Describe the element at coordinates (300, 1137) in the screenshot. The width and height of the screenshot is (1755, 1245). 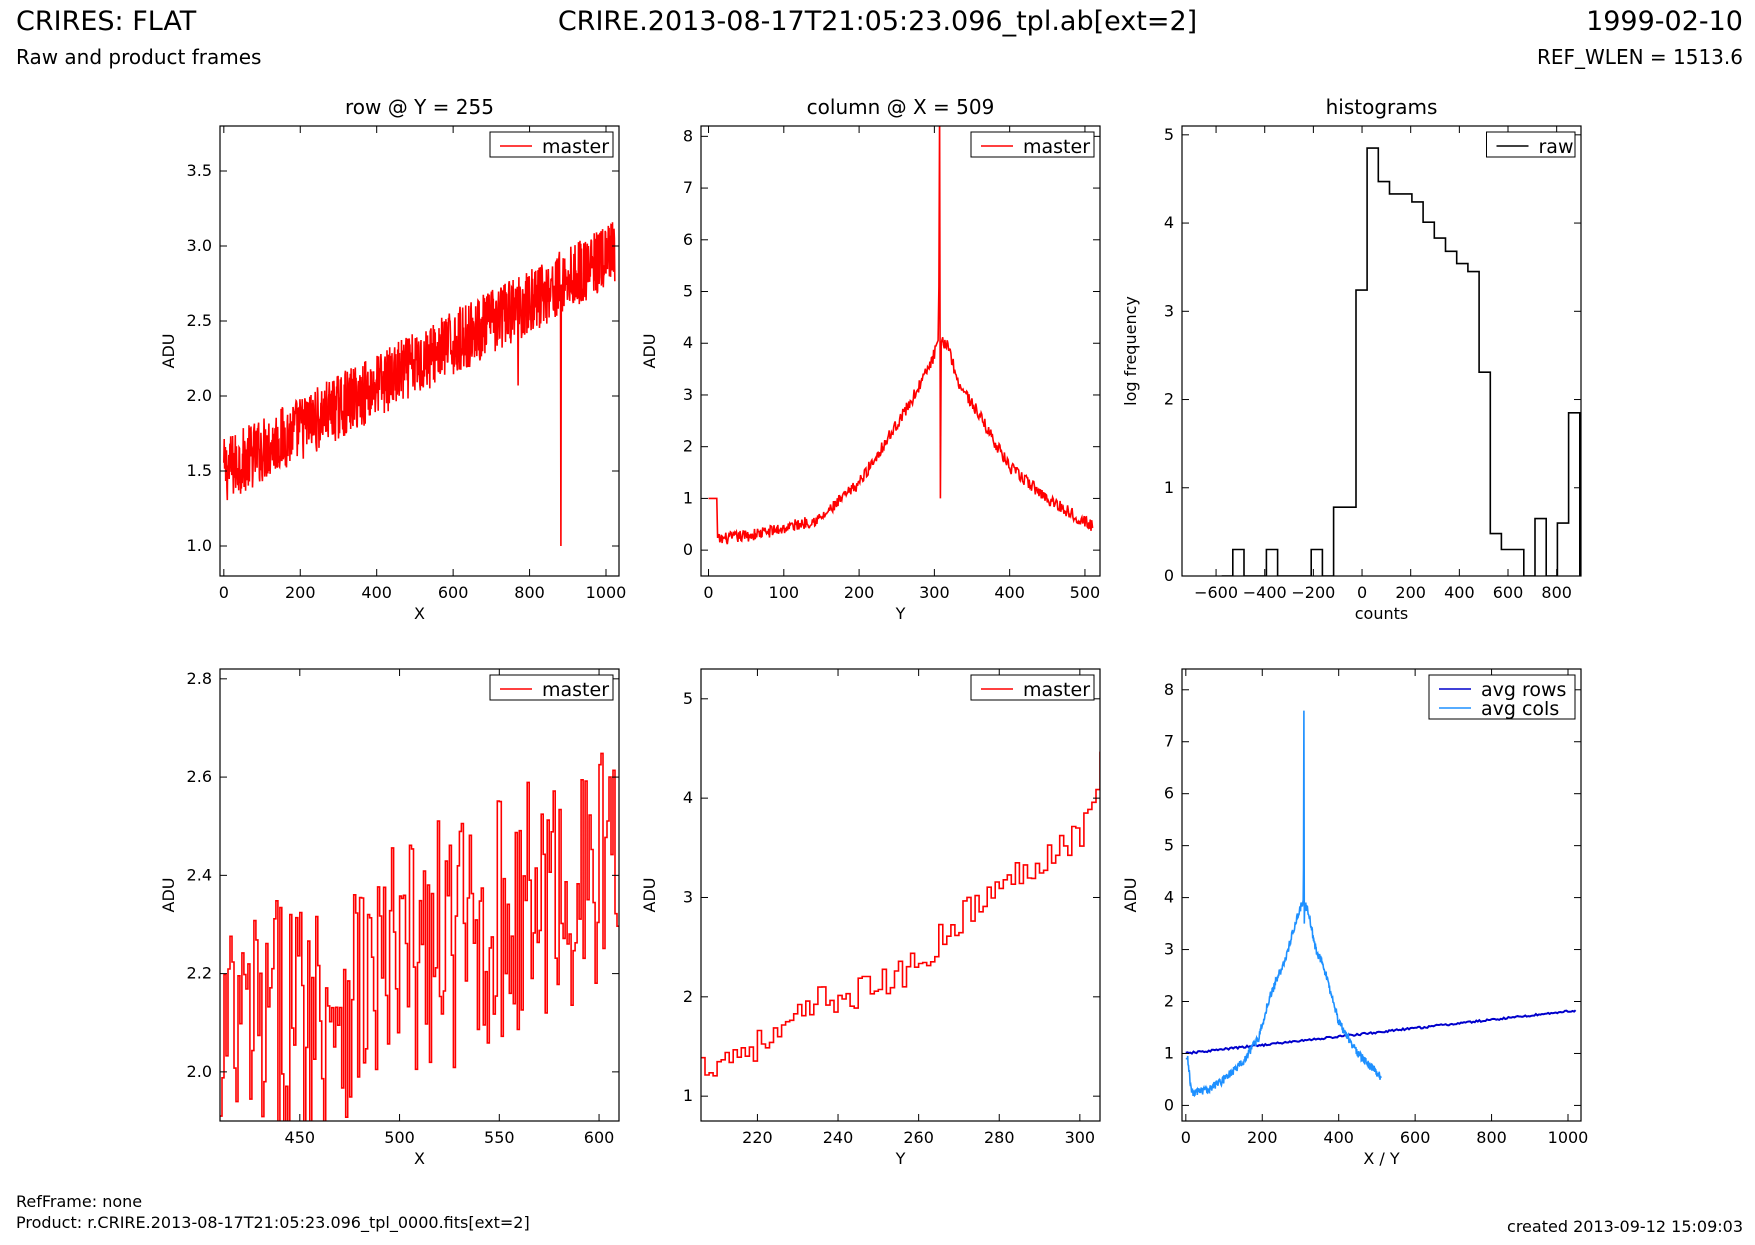
I see `x-tick-label: 450` at that location.